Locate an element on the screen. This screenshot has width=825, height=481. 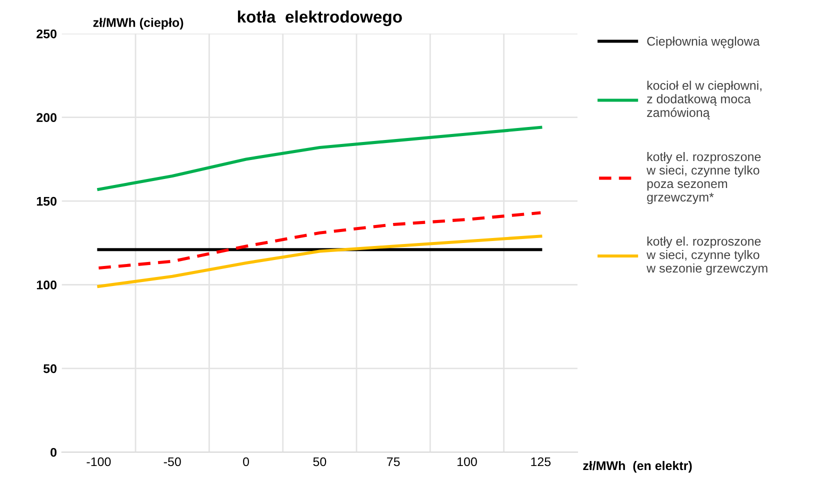
chart-title: kotła elektrodowego is located at coordinates (320, 18).